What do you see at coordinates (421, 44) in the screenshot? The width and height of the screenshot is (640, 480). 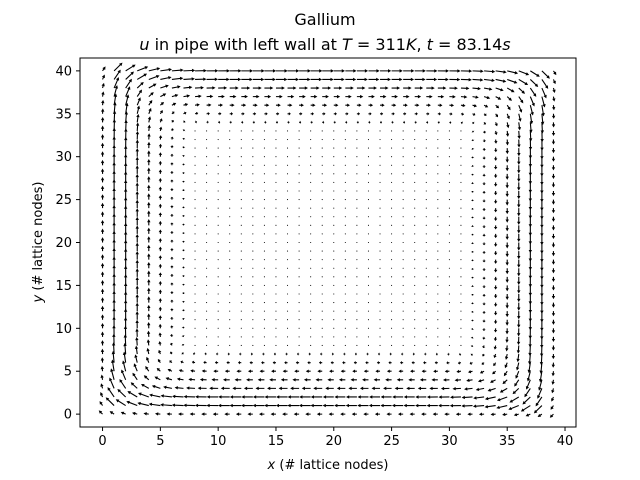 I see `subtitle-sep: ,` at bounding box center [421, 44].